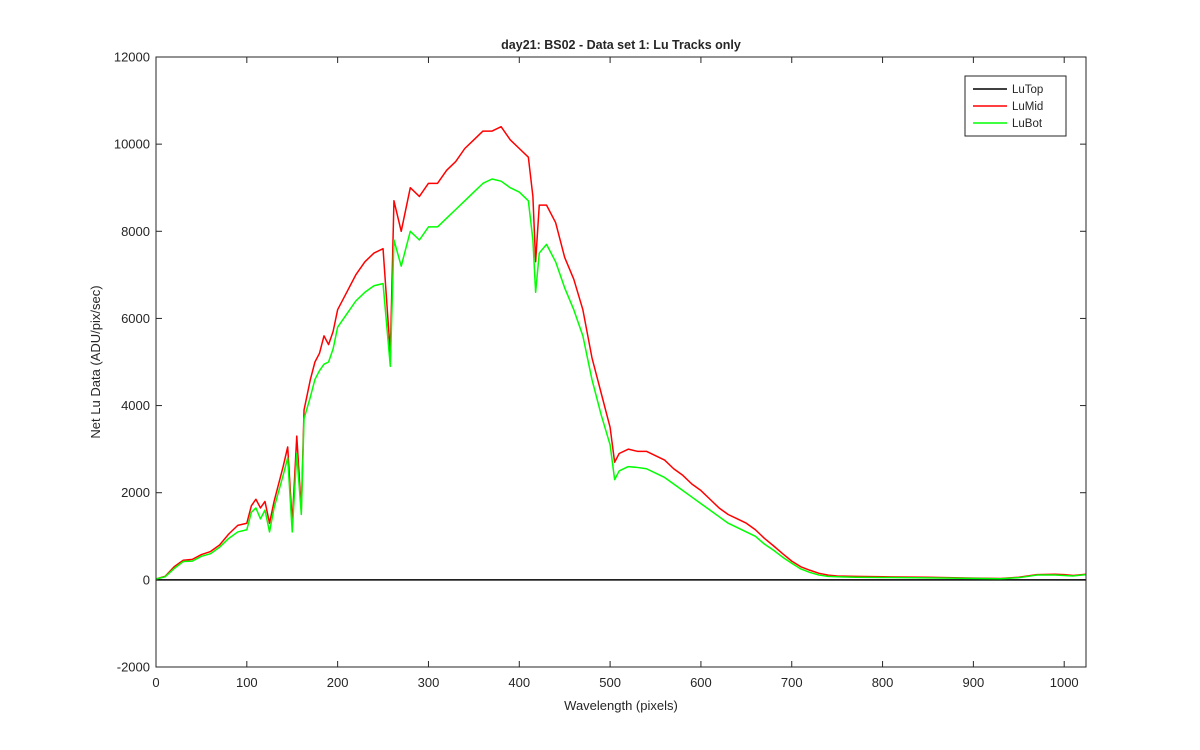 Image resolution: width=1200 pixels, height=750 pixels. I want to click on x-tick-label: 200, so click(338, 682).